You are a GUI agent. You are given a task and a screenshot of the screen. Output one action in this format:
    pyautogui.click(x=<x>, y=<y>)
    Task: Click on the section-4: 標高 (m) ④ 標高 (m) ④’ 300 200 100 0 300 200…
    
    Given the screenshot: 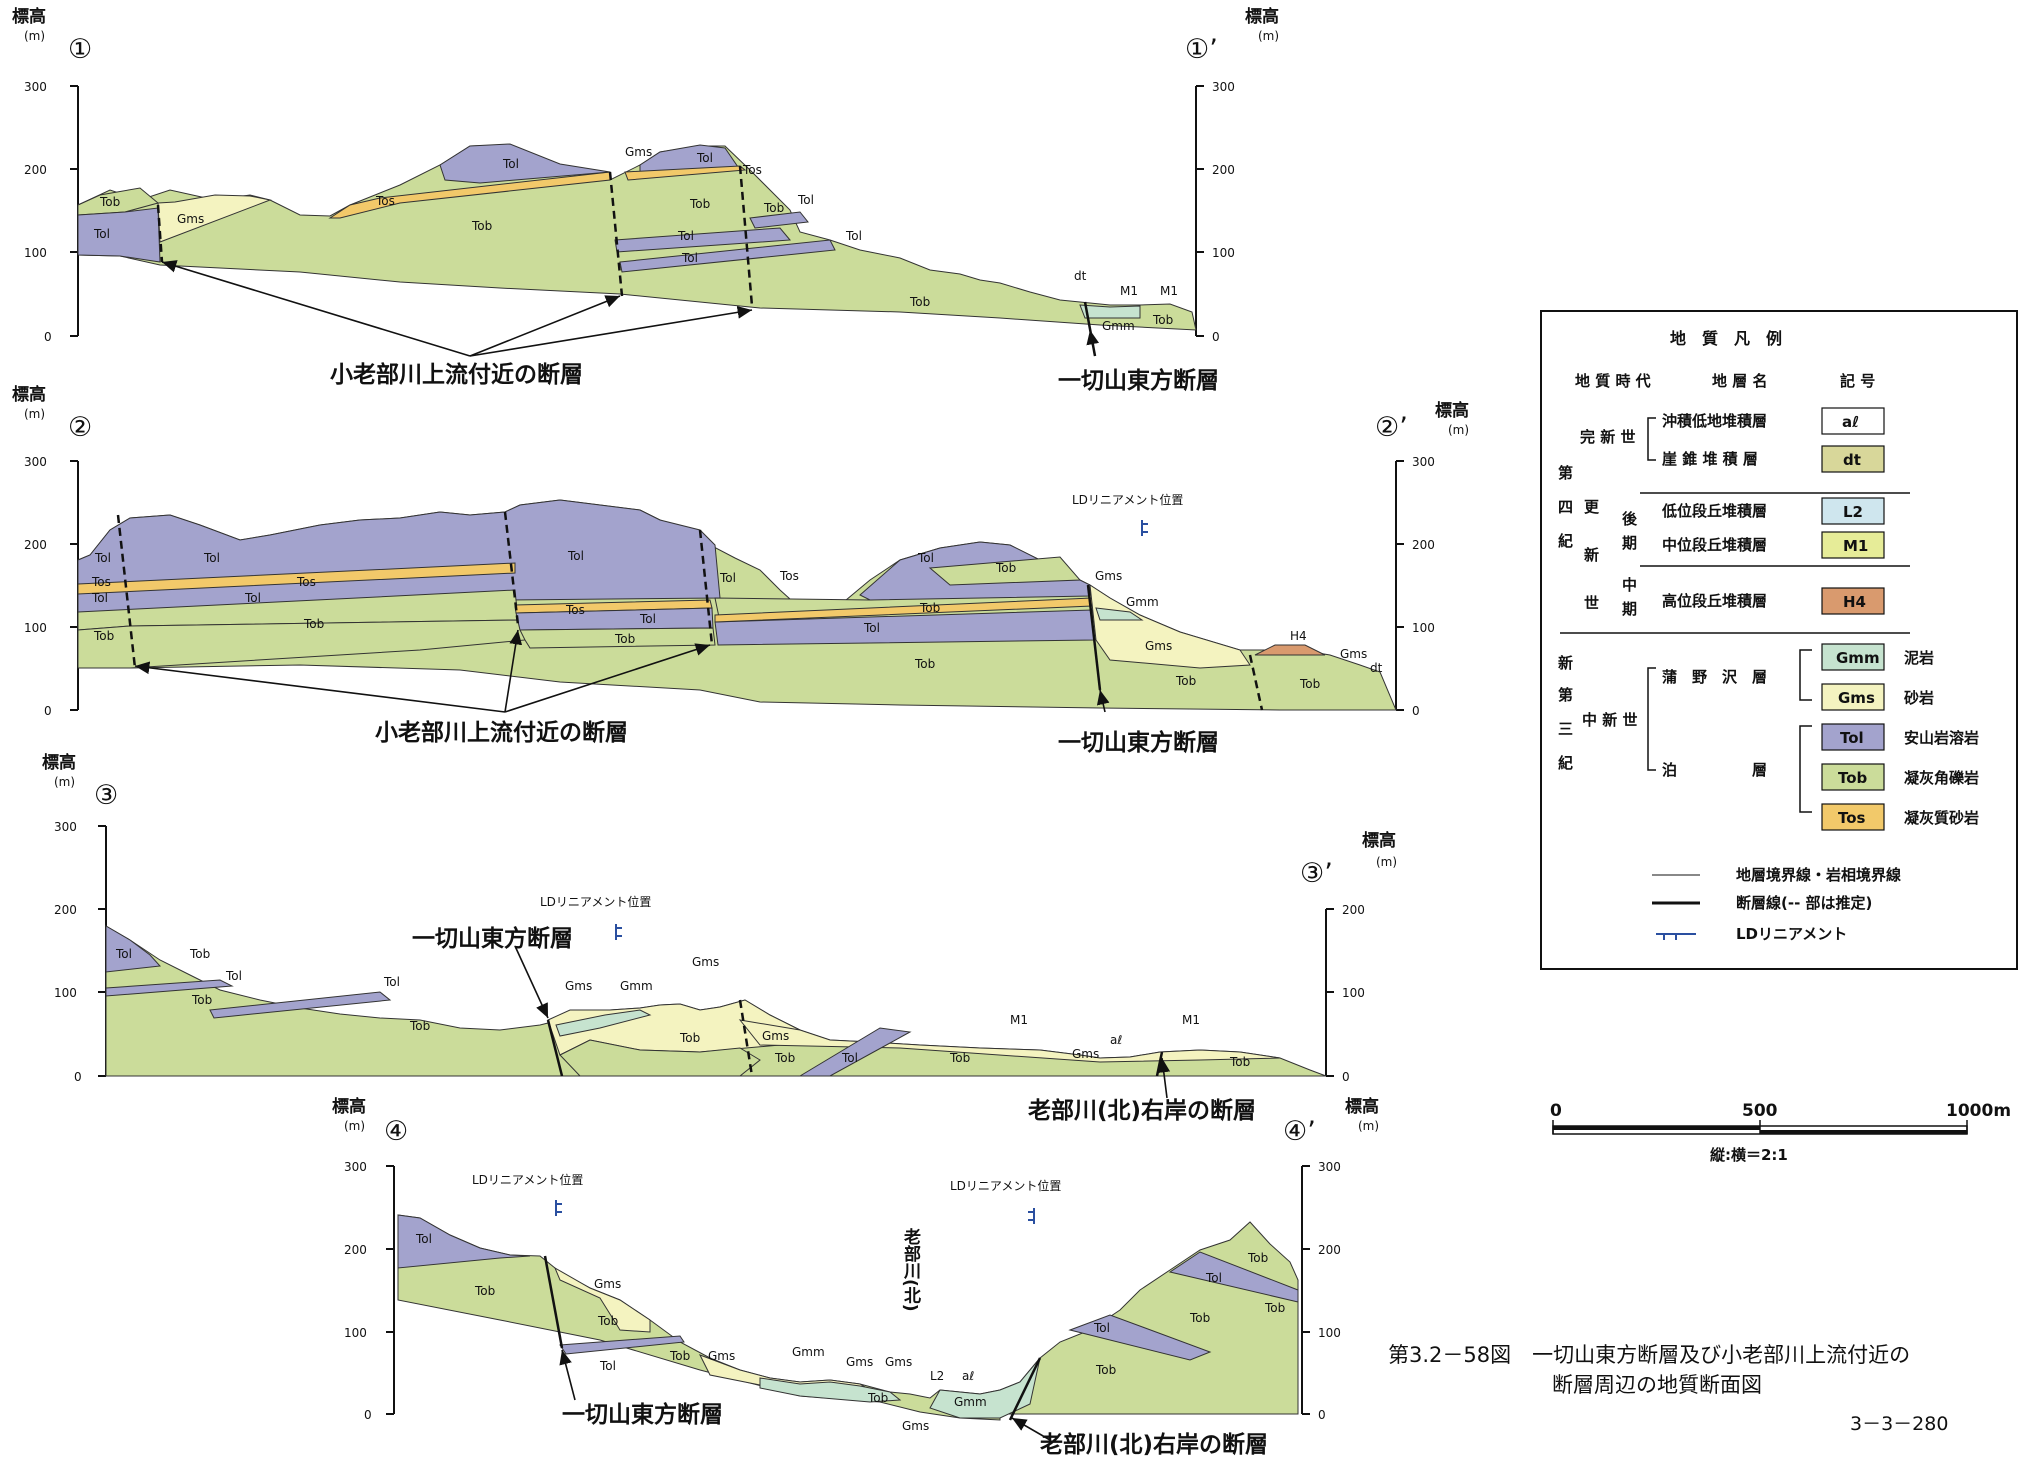 What is the action you would take?
    pyautogui.click(x=855, y=1277)
    